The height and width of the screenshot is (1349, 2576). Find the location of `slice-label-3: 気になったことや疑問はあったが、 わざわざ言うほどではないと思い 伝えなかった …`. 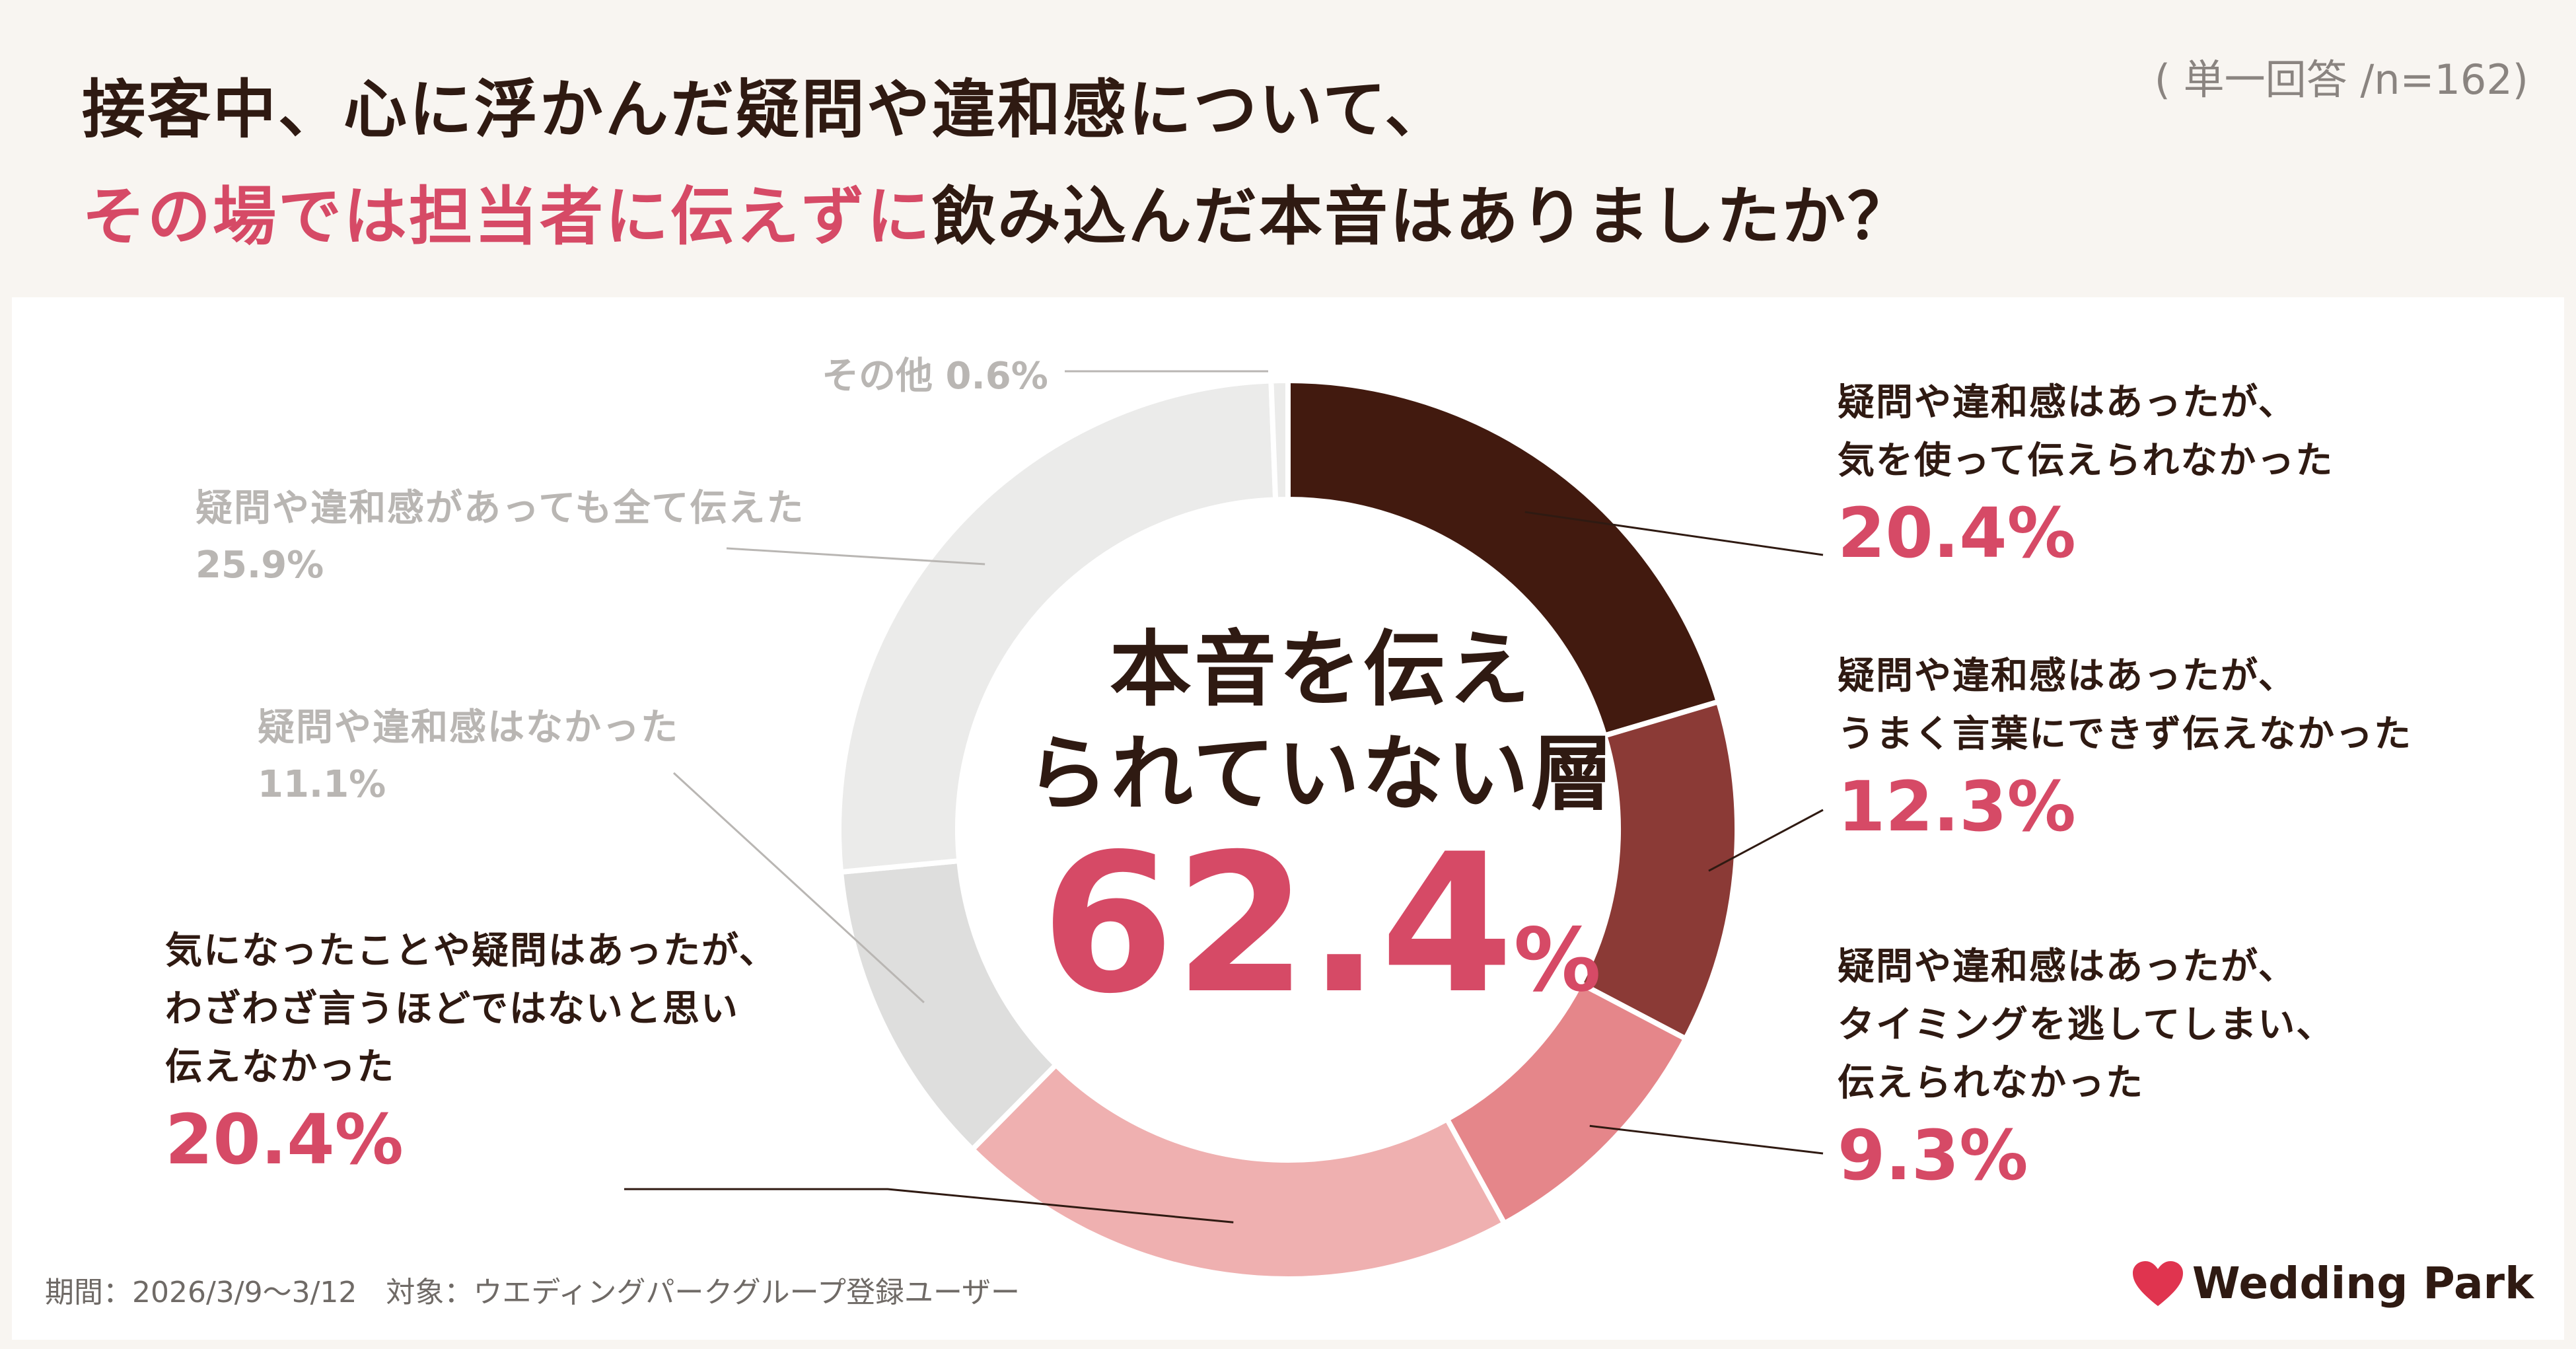

slice-label-3: 気になったことや疑問はあったが、 わざわざ言うほどではないと思い 伝えなかった … is located at coordinates (471, 1052).